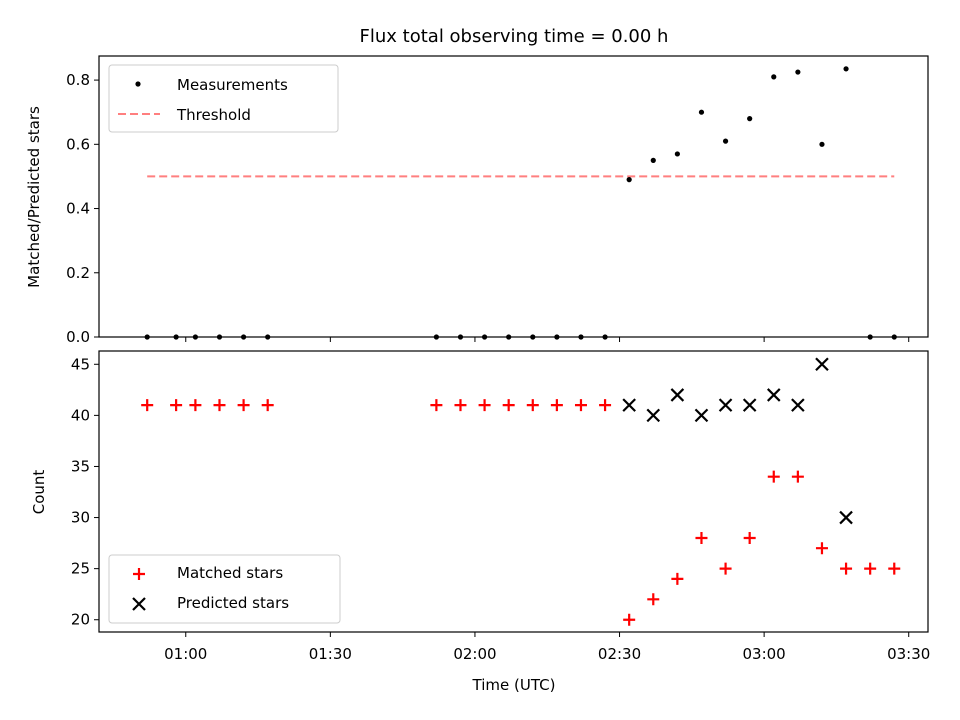  I want to click on bottom-y-tick-label: 40, so click(80, 415).